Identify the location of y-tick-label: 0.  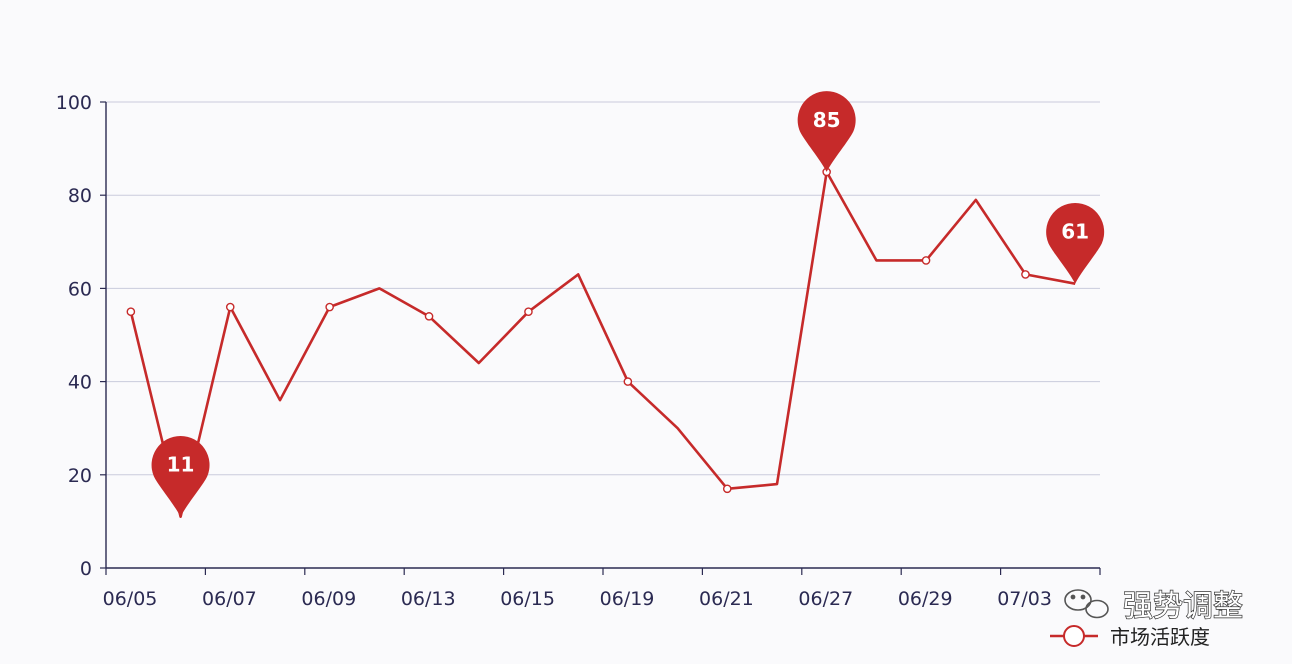
(86, 569).